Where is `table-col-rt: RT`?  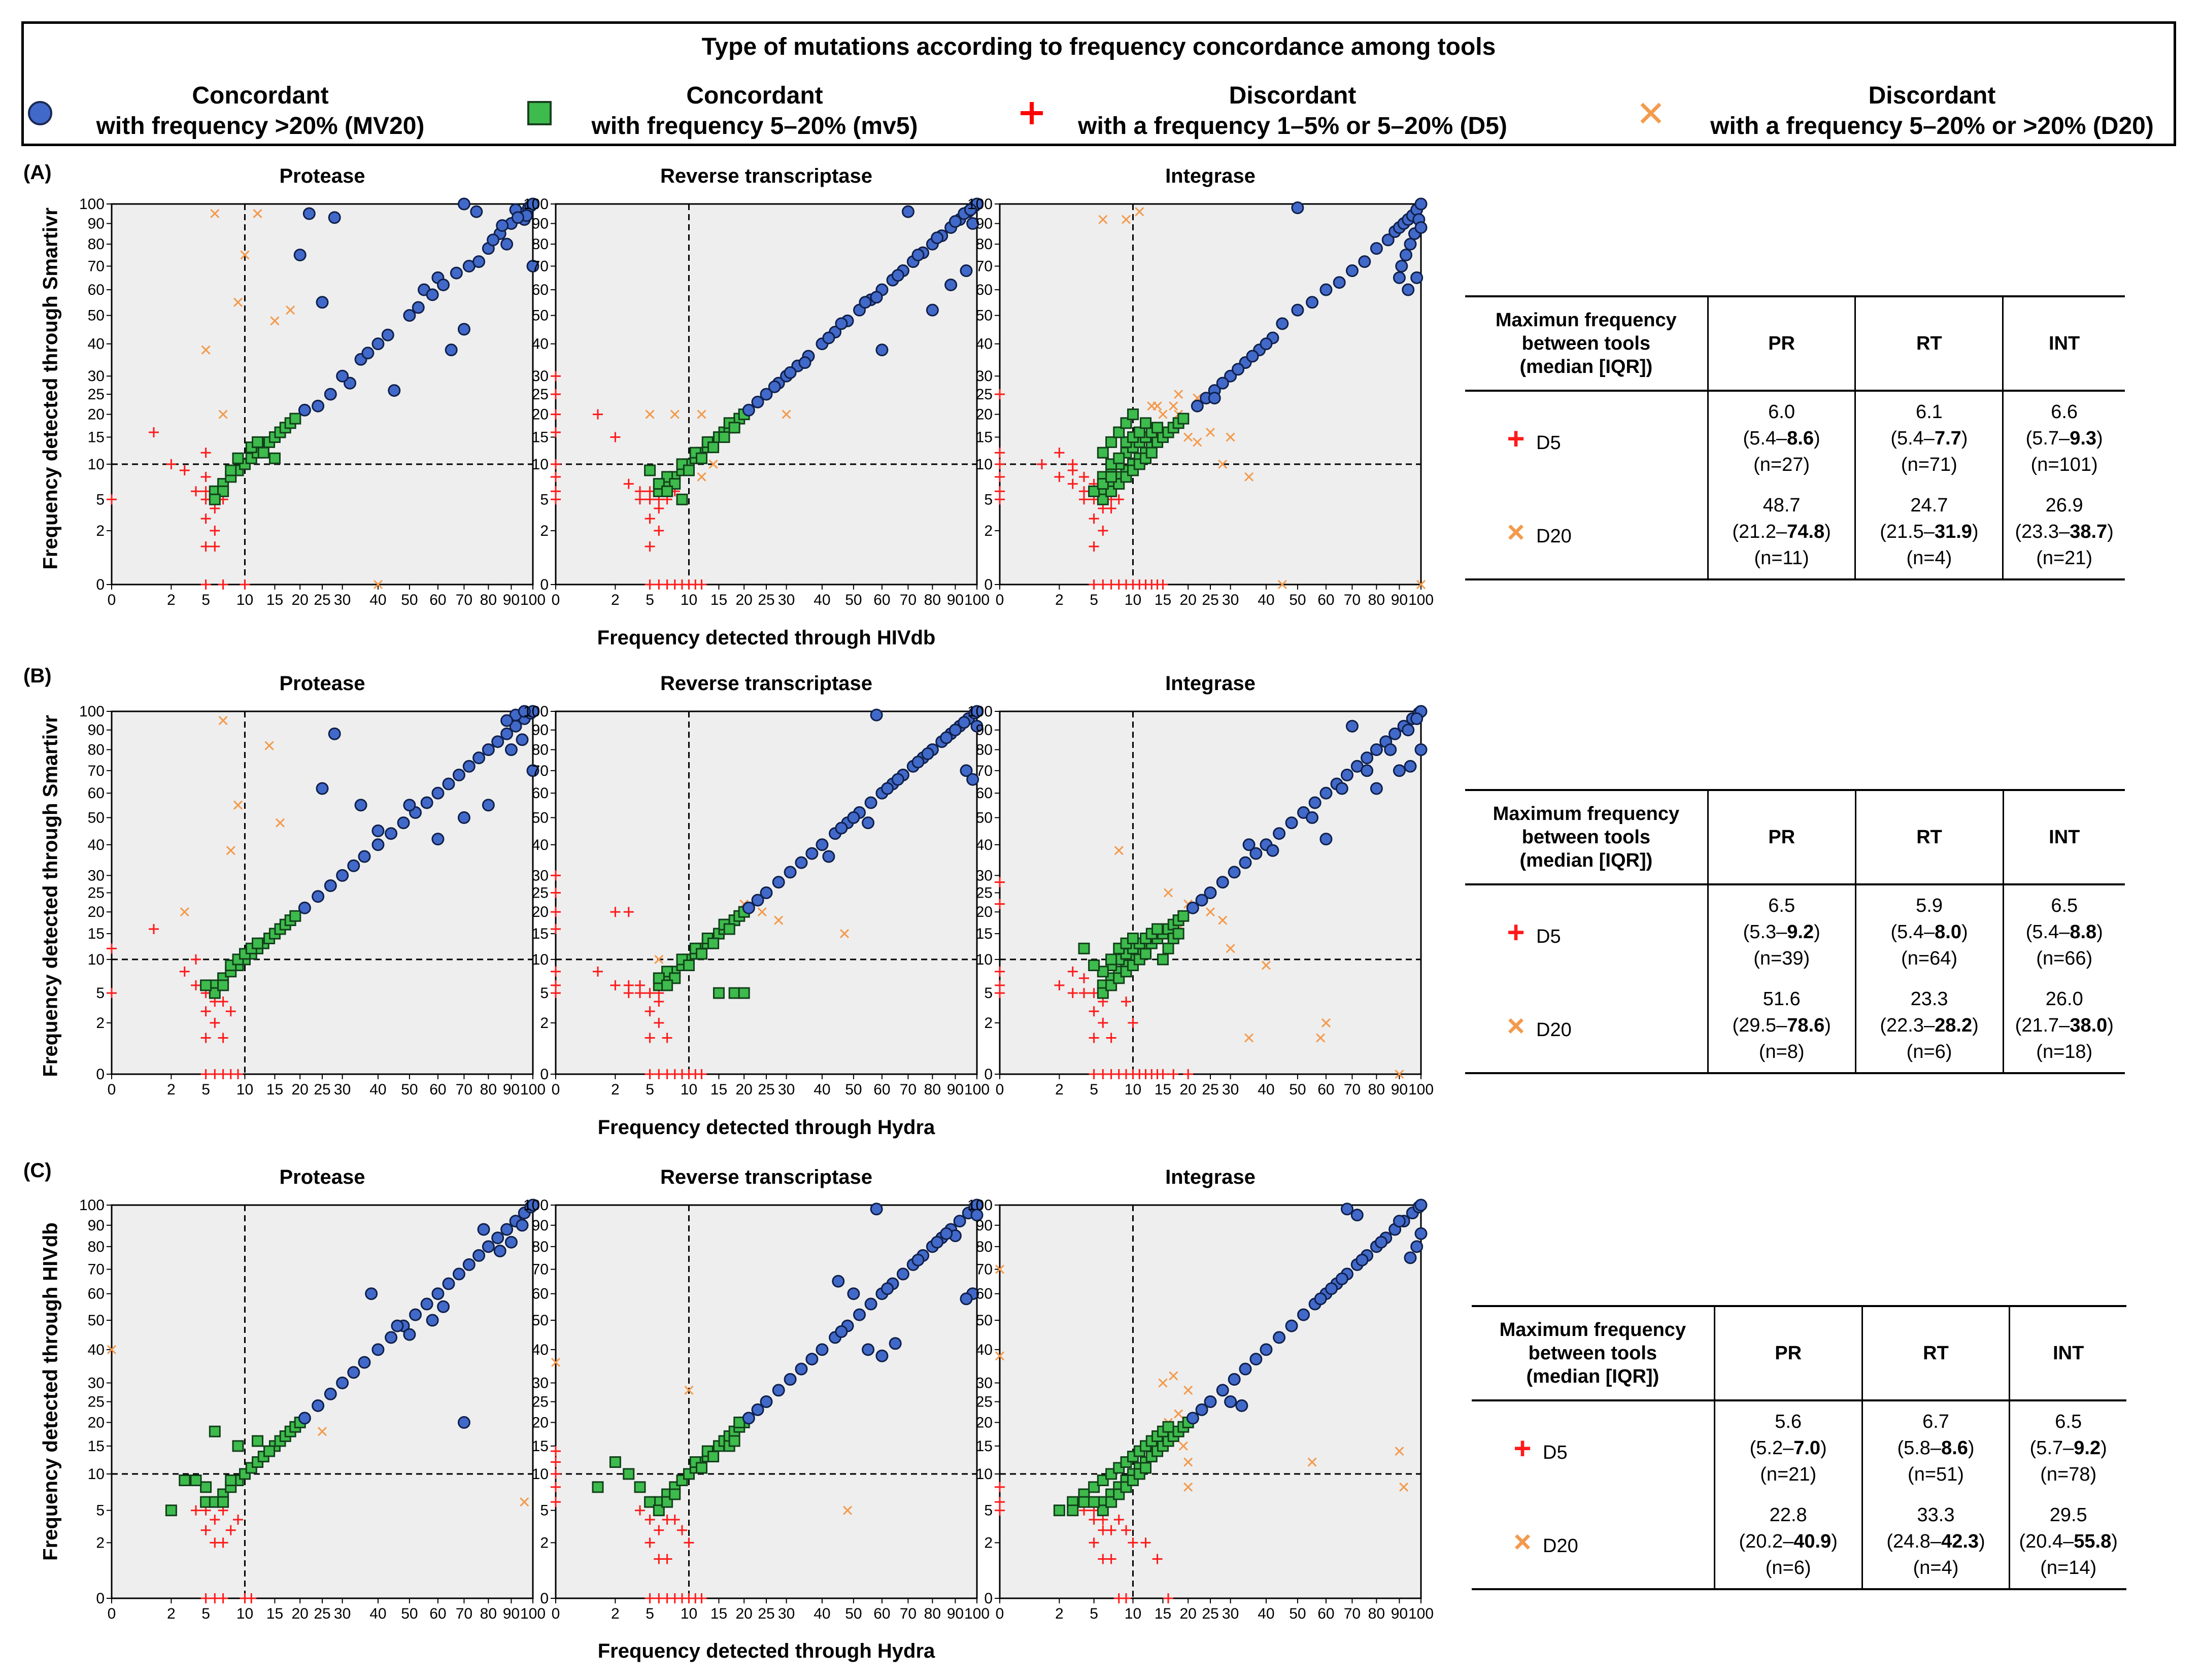
table-col-rt: RT is located at coordinates (1936, 1353).